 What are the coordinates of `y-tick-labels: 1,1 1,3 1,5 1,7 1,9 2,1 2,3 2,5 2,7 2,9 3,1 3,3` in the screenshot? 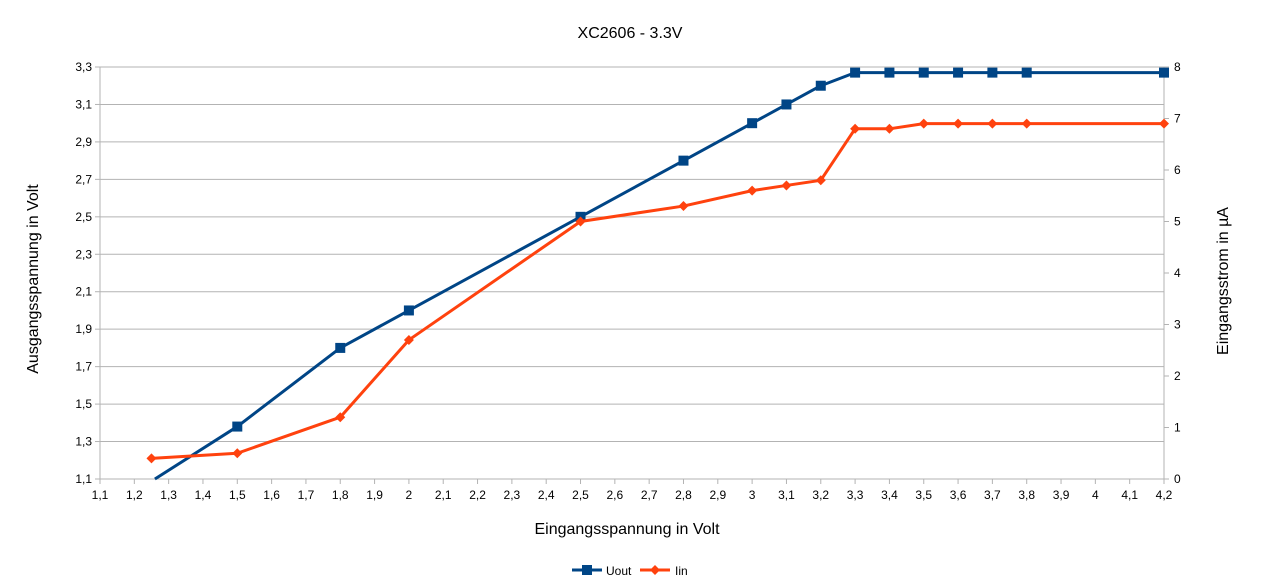 It's located at (83, 273).